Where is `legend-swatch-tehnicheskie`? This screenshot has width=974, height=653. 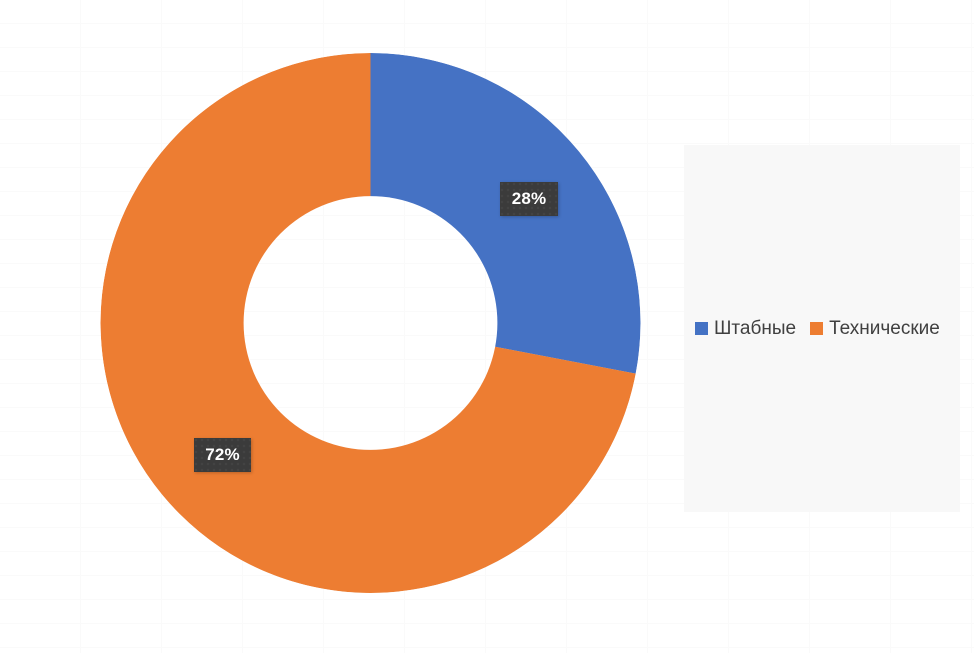 legend-swatch-tehnicheskie is located at coordinates (817, 328).